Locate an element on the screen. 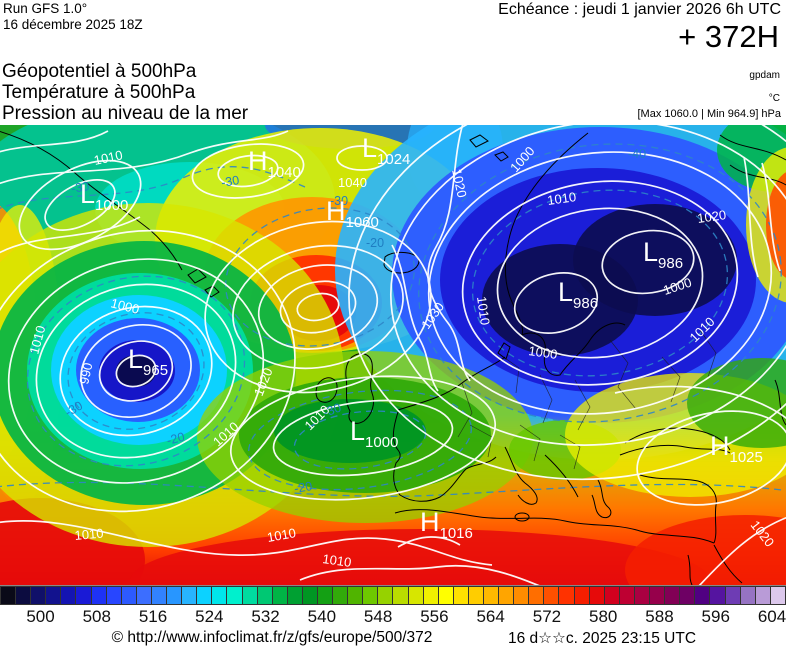  colorbar-tick: 540 is located at coordinates (322, 616).